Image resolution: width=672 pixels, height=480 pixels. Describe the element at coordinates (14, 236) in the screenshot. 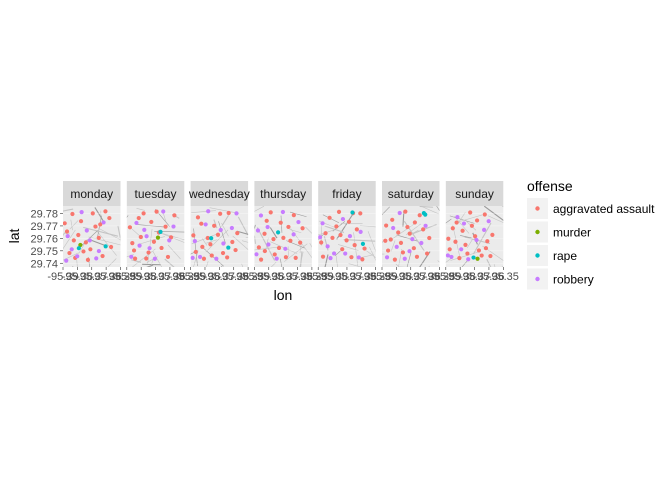

I see `y-axis-title: lat` at that location.